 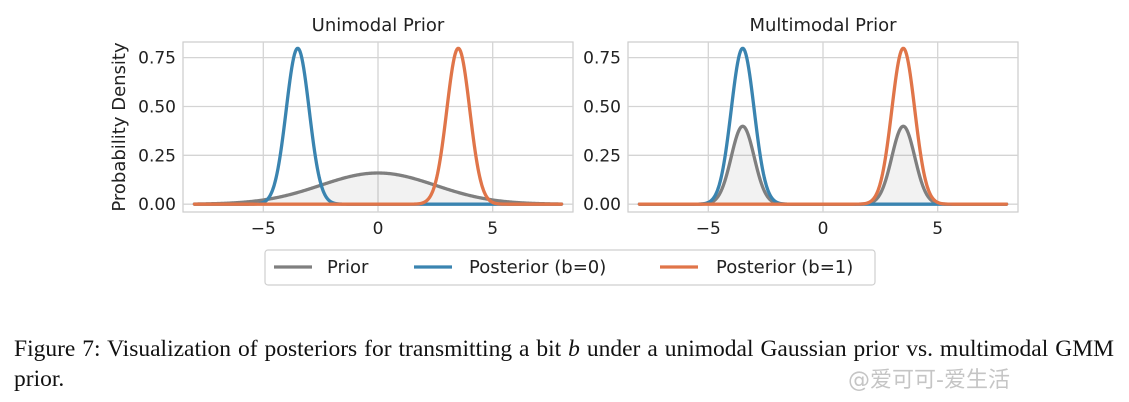 What do you see at coordinates (784, 267) in the screenshot?
I see `legend-label-posterior-b1: Posterior (b=1)` at bounding box center [784, 267].